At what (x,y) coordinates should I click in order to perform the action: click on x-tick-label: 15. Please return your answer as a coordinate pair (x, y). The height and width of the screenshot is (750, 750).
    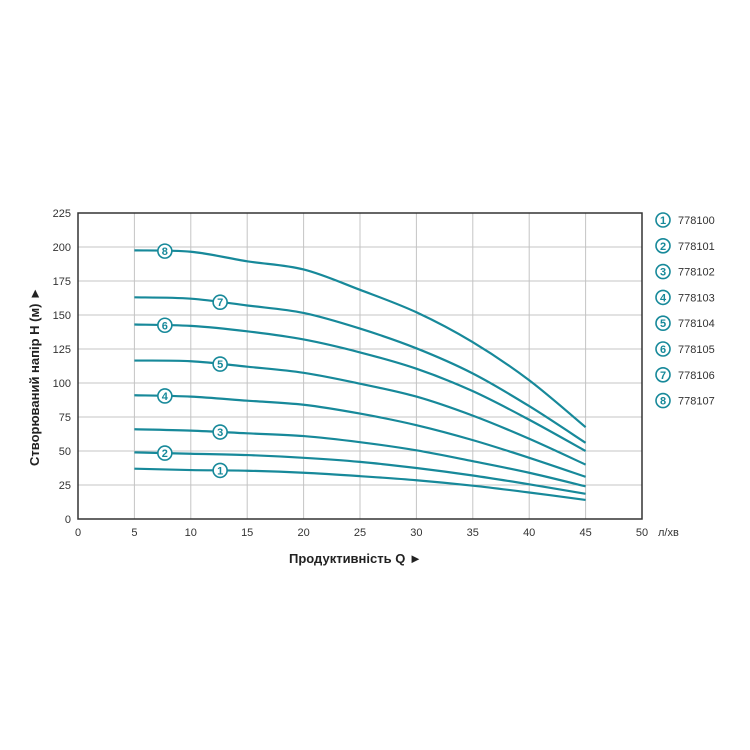
    Looking at the image, I should click on (247, 533).